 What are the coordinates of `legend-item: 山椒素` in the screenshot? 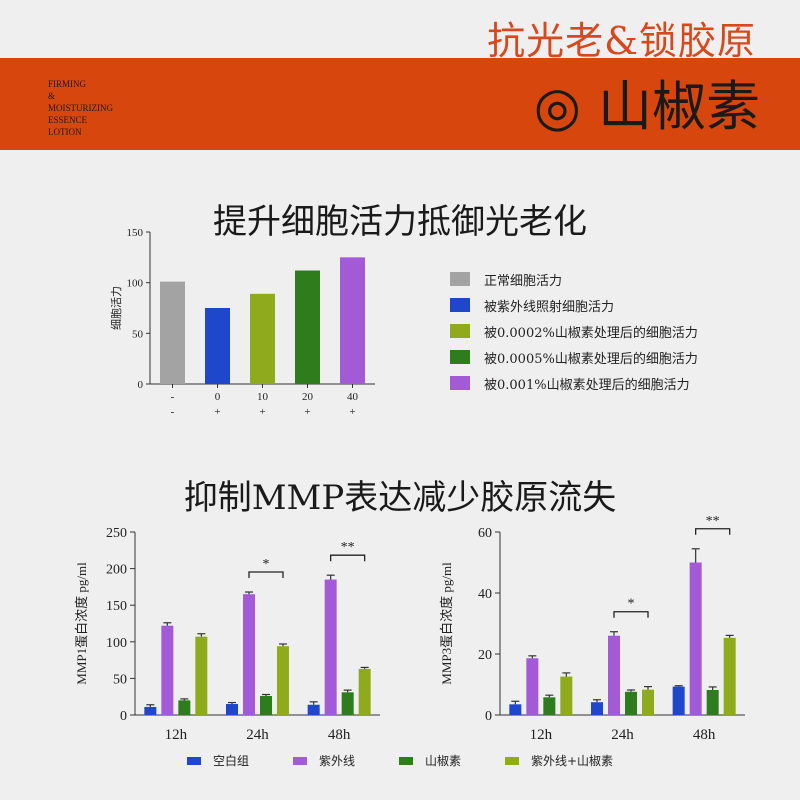 It's located at (429, 760).